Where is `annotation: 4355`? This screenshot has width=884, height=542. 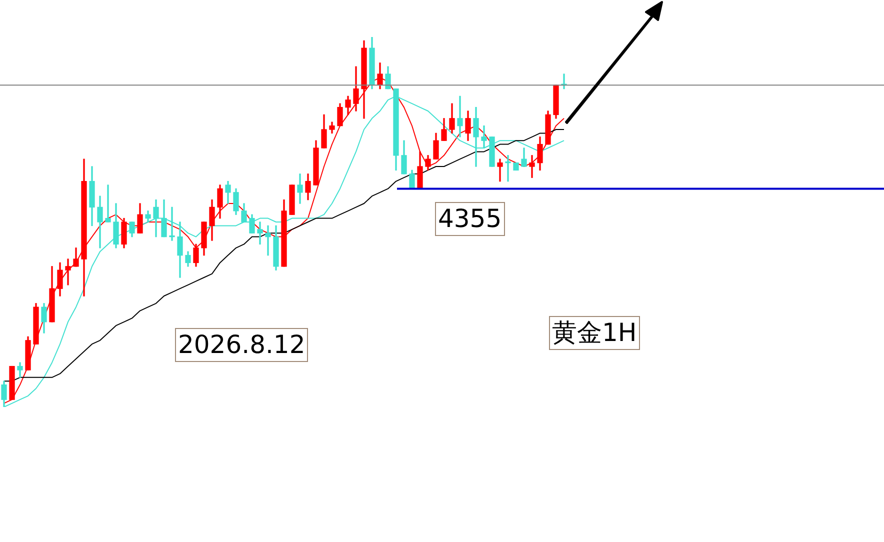 annotation: 4355 is located at coordinates (470, 219).